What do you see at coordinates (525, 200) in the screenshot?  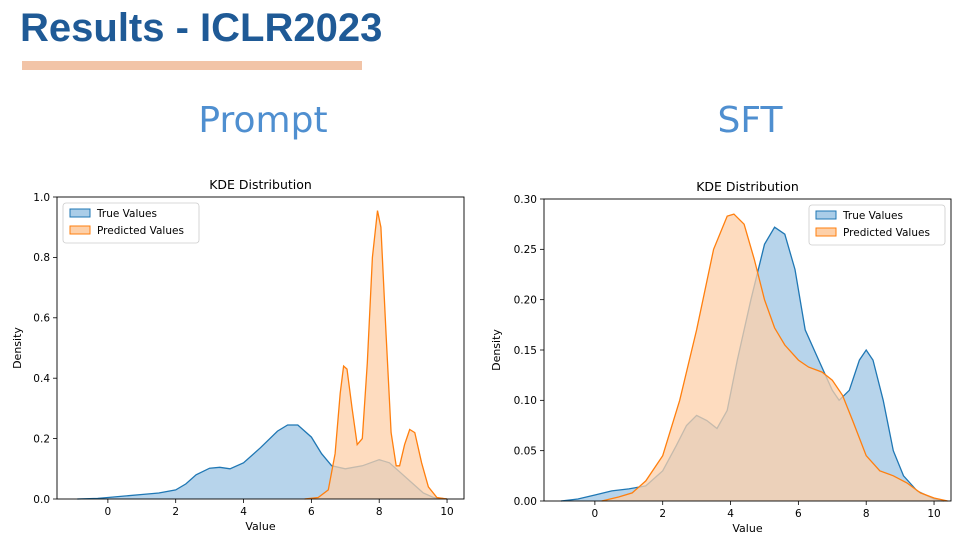 I see `y-tick-label: 0.30` at bounding box center [525, 200].